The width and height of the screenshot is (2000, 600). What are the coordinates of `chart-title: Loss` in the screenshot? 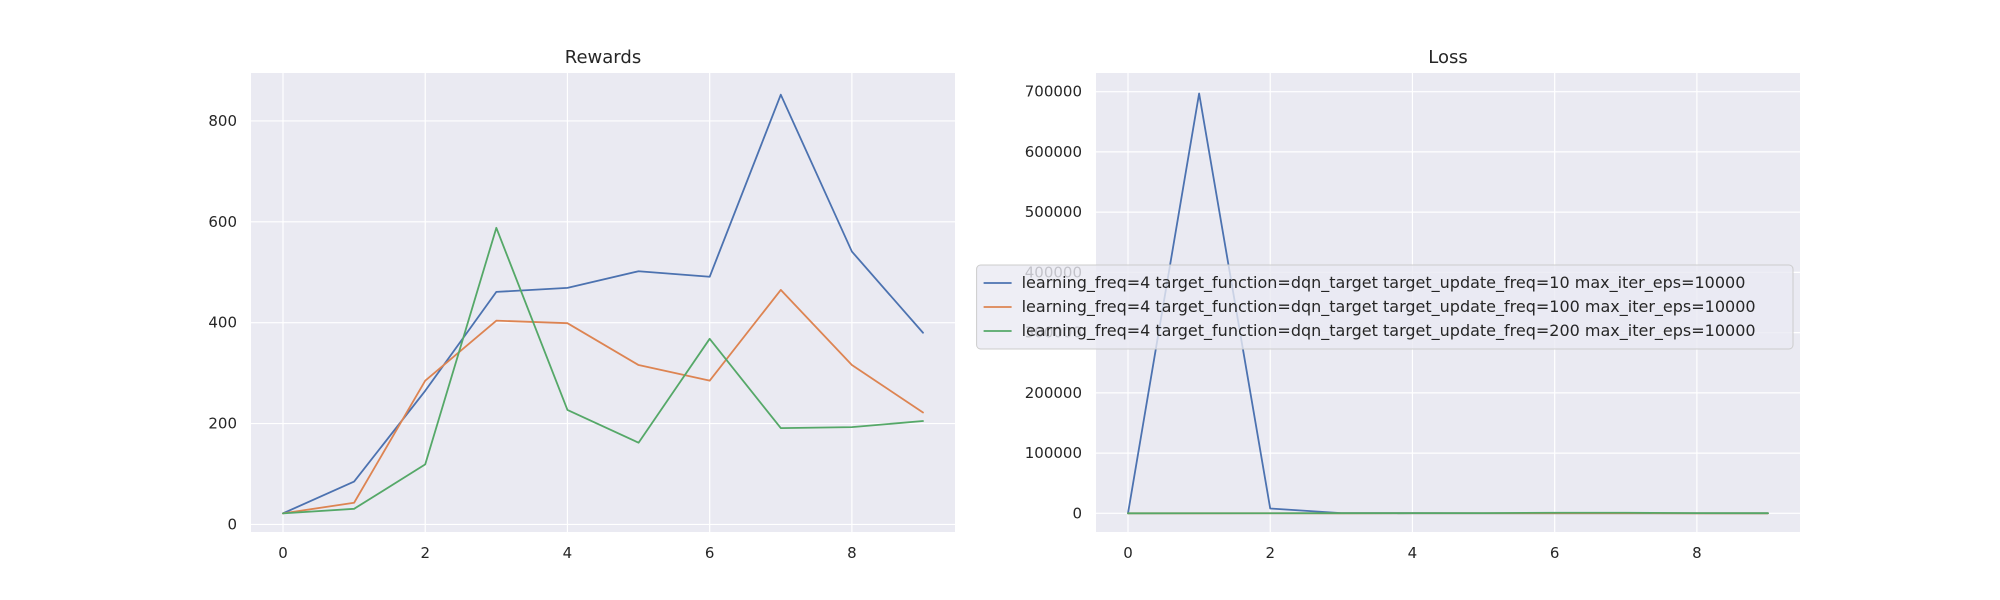 It's located at (1447, 57).